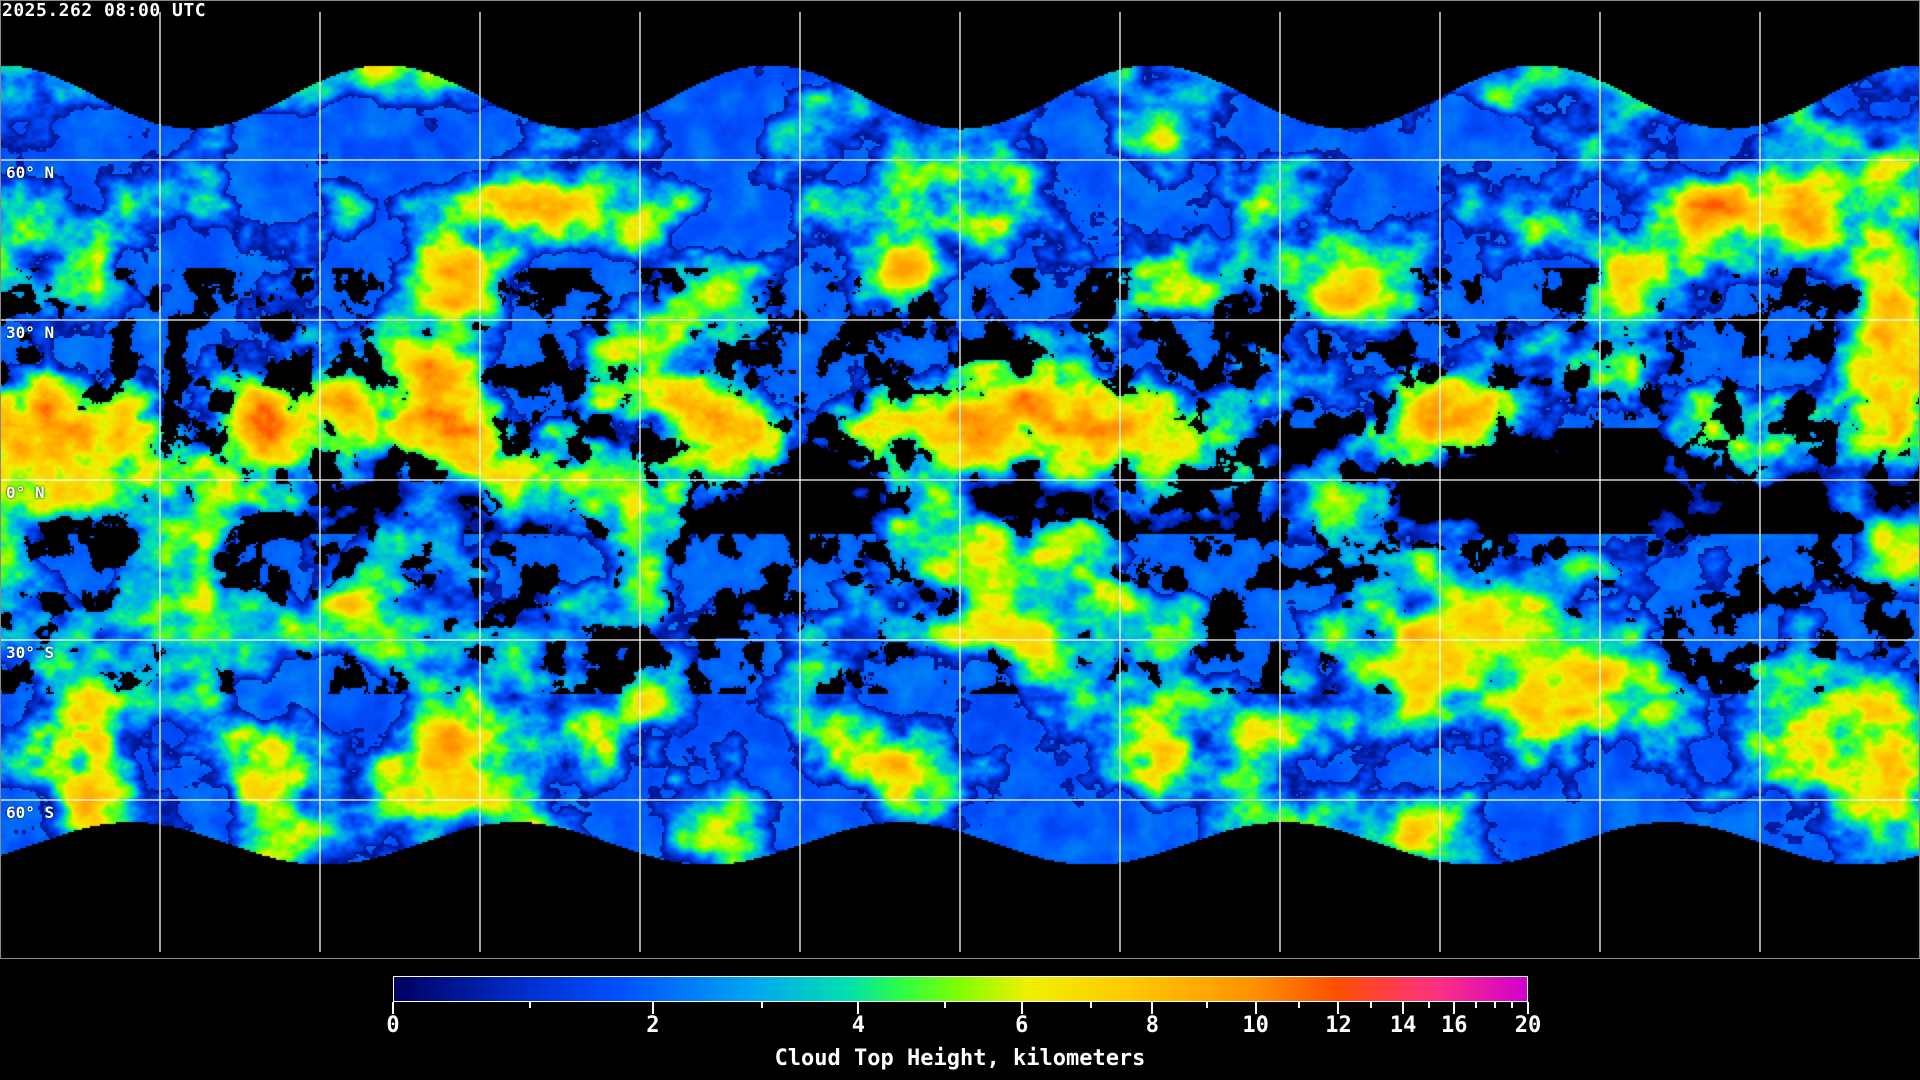 The image size is (1920, 1080). Describe the element at coordinates (960, 1058) in the screenshot. I see `colorbar-label: Cloud Top Height, kilometers` at that location.